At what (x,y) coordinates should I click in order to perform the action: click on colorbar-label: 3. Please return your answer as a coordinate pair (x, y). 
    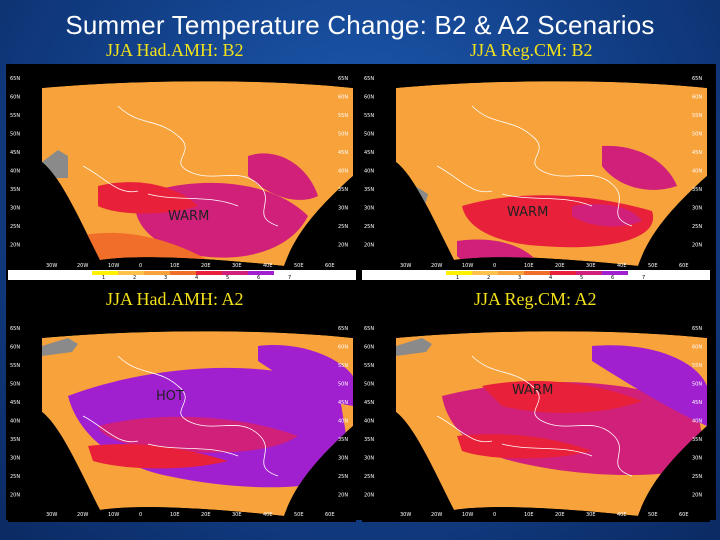
    Looking at the image, I should click on (519, 277).